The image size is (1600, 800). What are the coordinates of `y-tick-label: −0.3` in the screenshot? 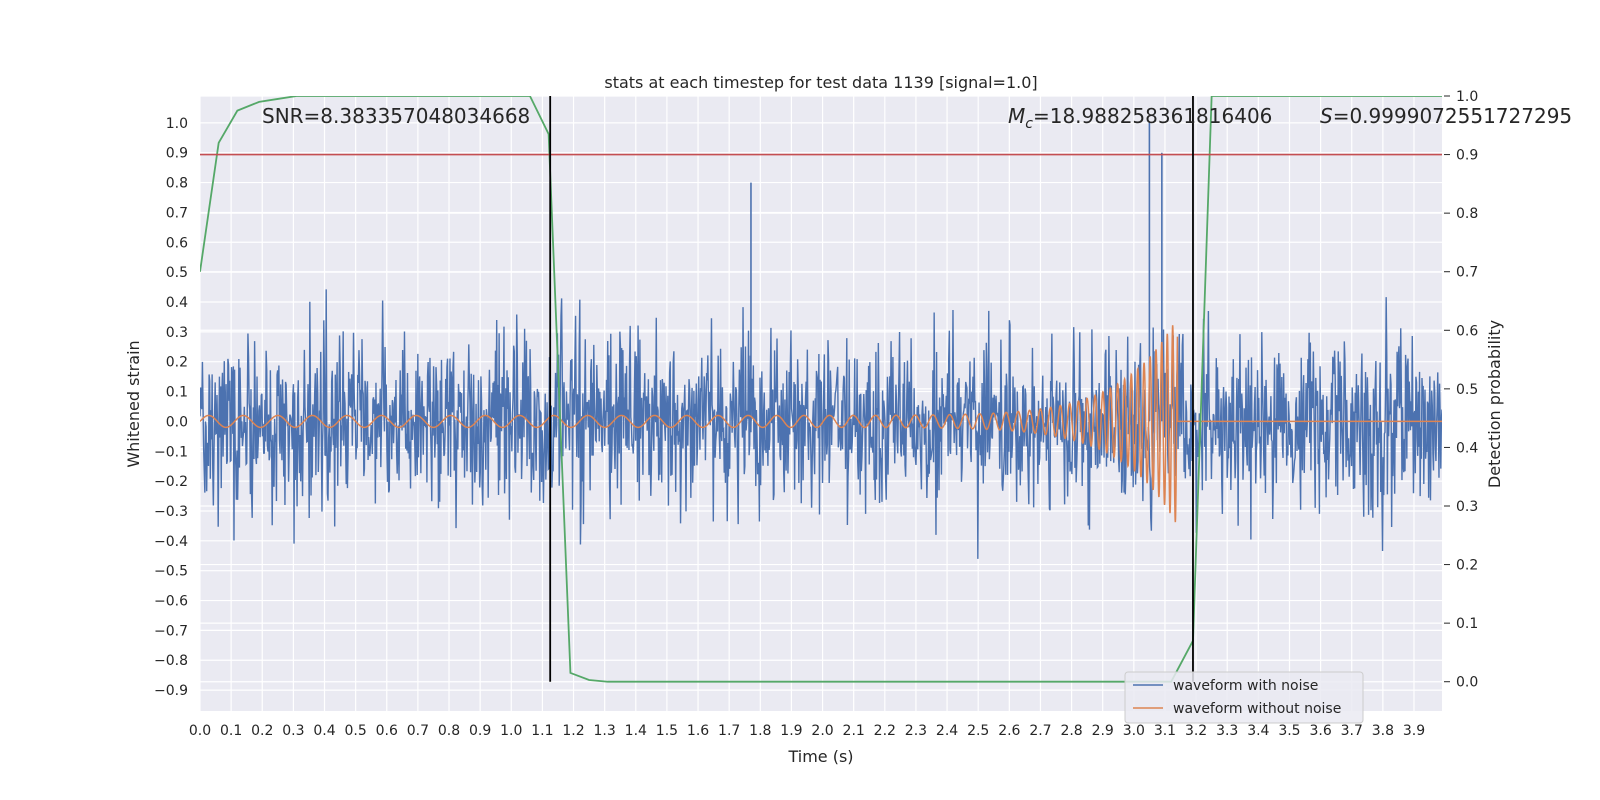 It's located at (171, 512).